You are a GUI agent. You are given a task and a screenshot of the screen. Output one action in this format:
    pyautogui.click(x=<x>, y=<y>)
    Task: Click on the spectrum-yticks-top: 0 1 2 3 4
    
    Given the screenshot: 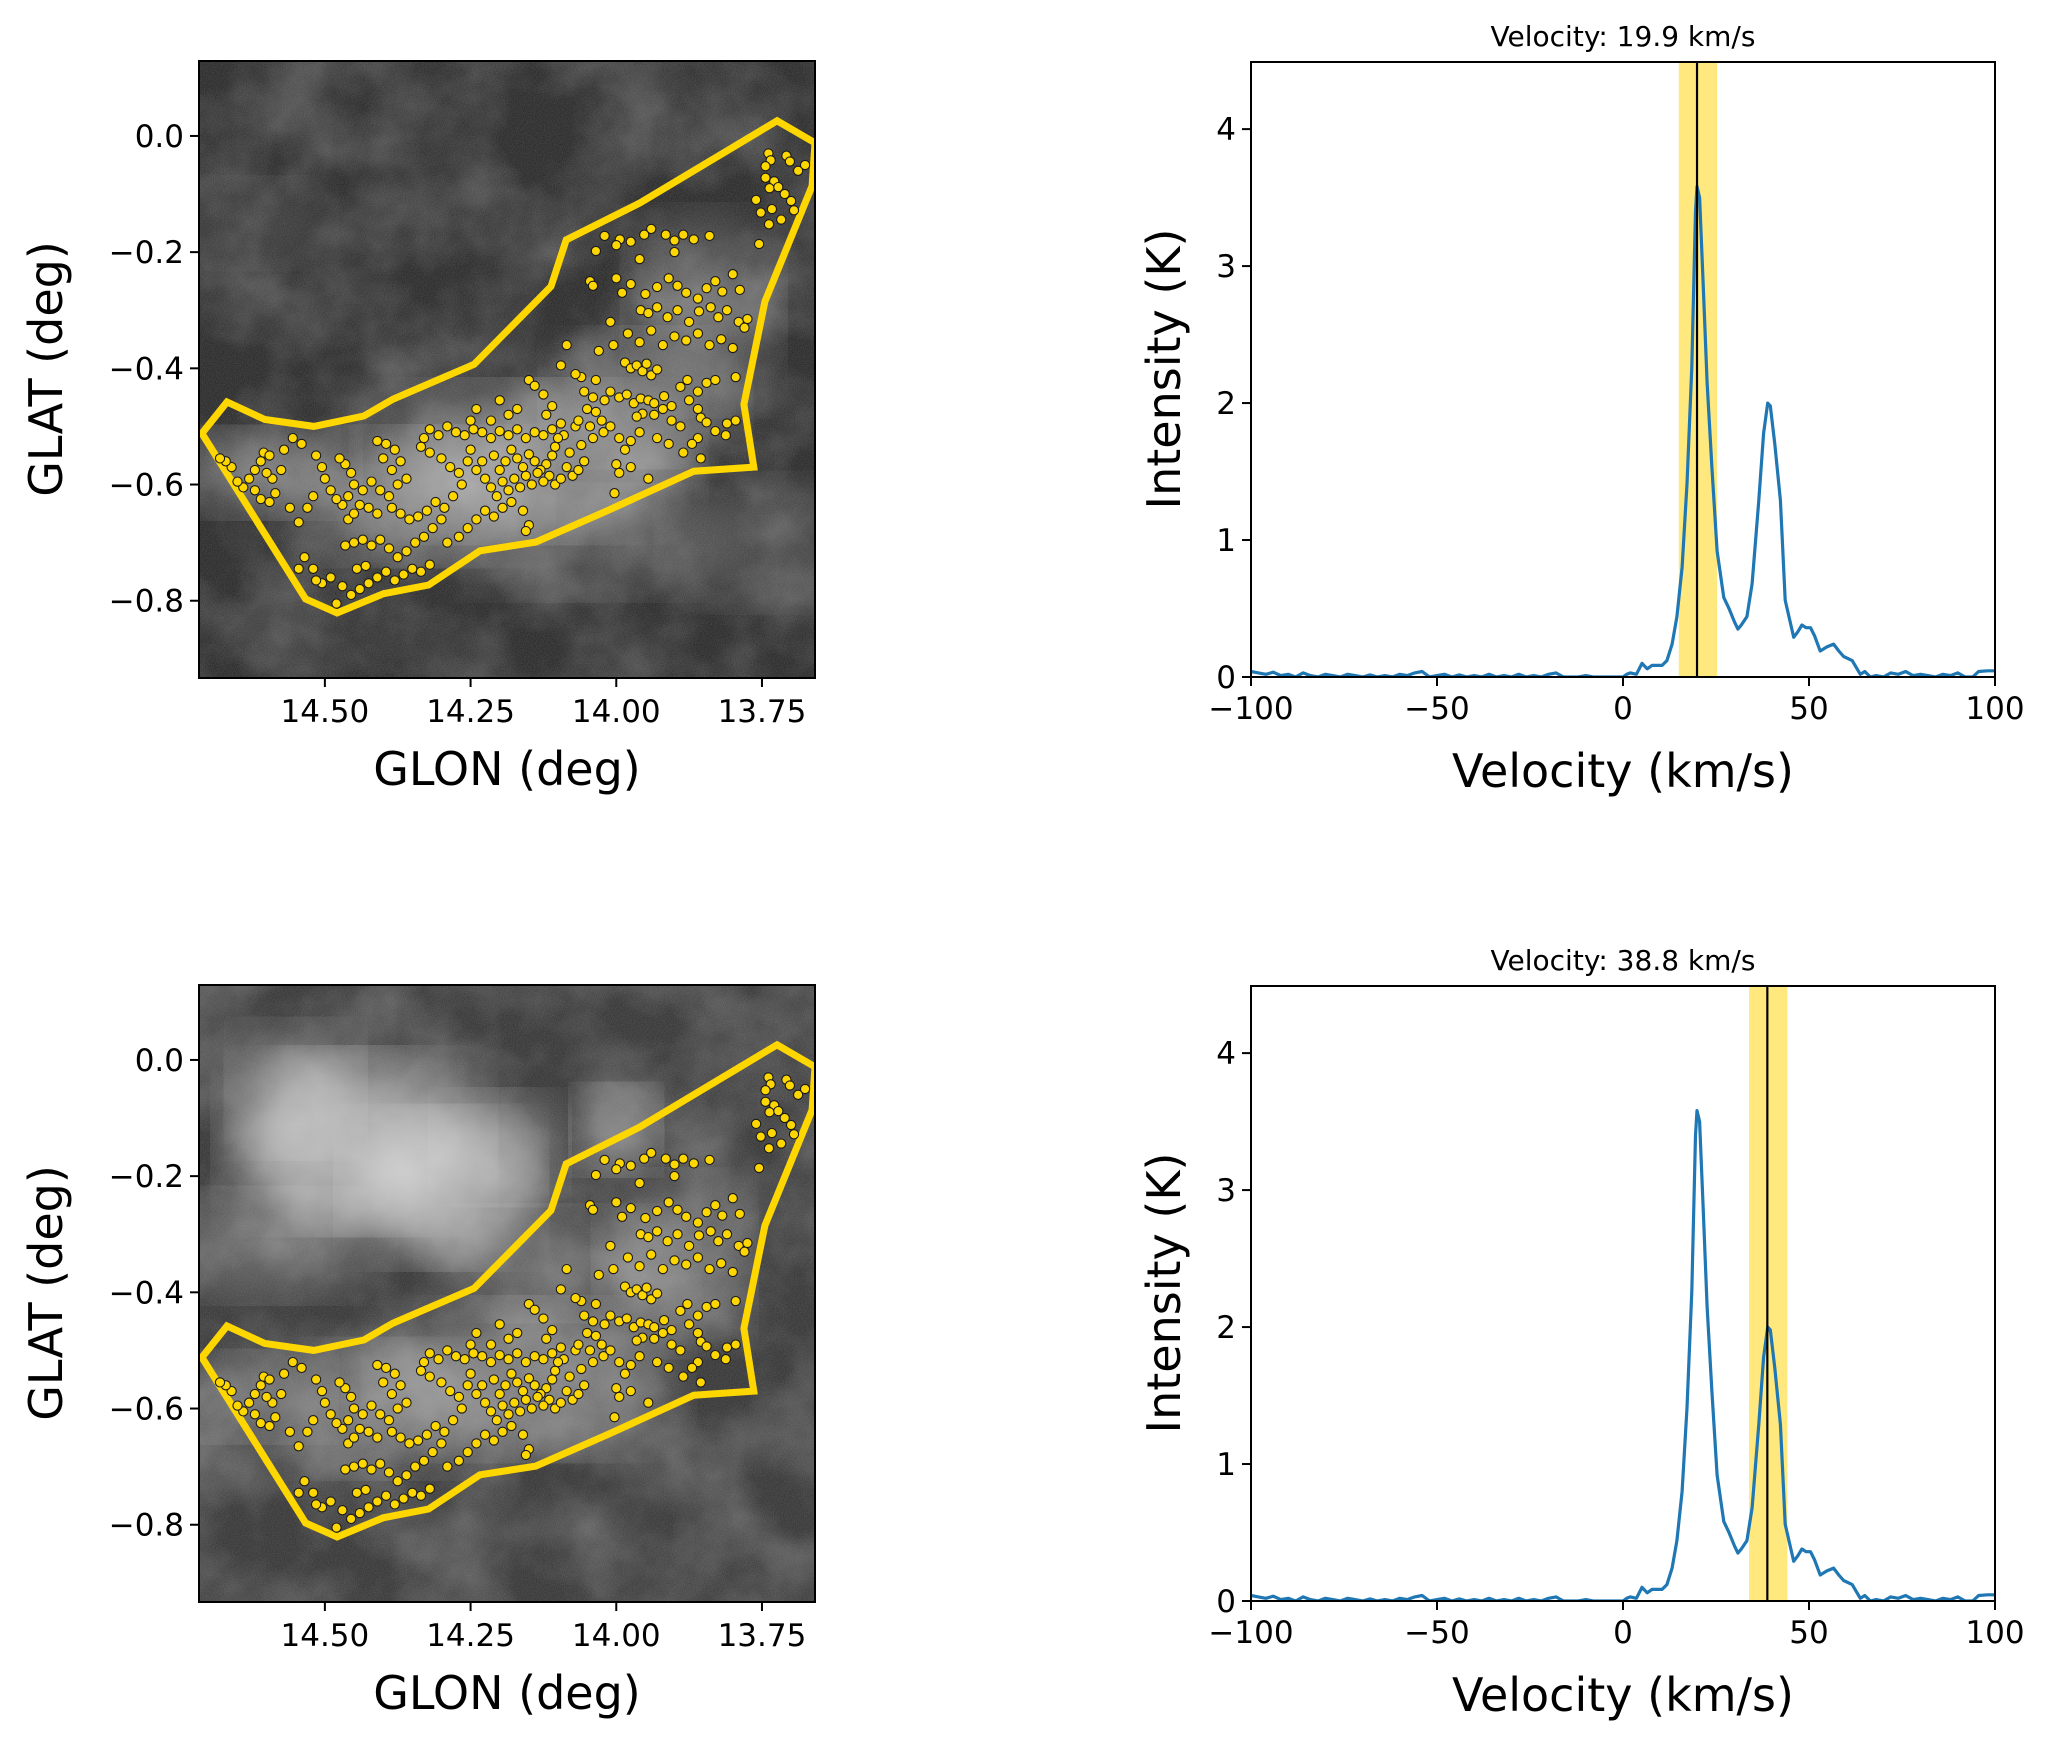 What is the action you would take?
    pyautogui.click(x=1233, y=404)
    